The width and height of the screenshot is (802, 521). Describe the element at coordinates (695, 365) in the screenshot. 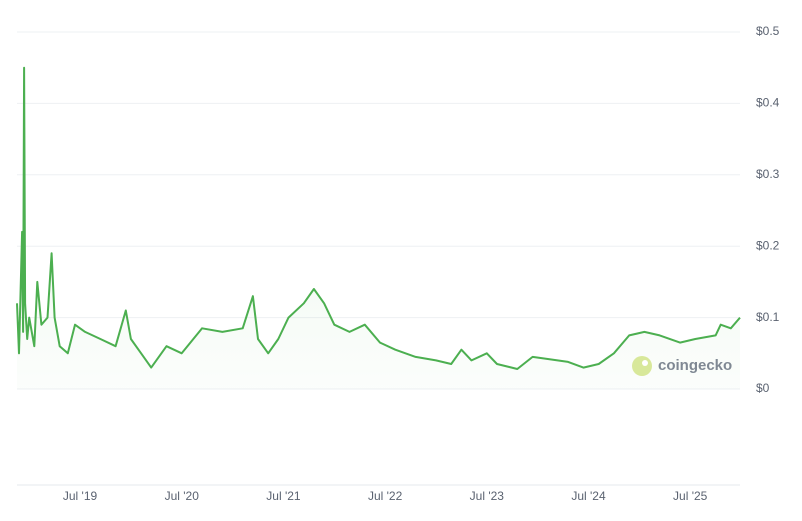

I see `watermark-text: coingecko` at that location.